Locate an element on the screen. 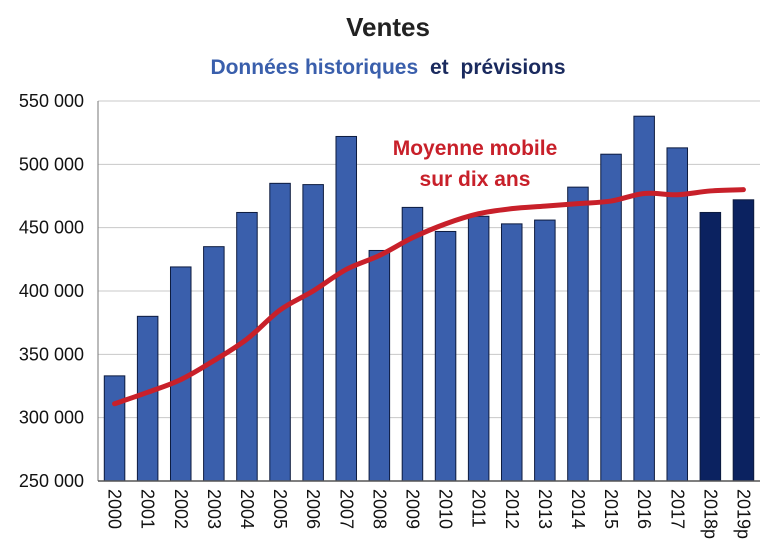 This screenshot has width=772, height=560. x-tick-label: 2007 is located at coordinates (346, 509).